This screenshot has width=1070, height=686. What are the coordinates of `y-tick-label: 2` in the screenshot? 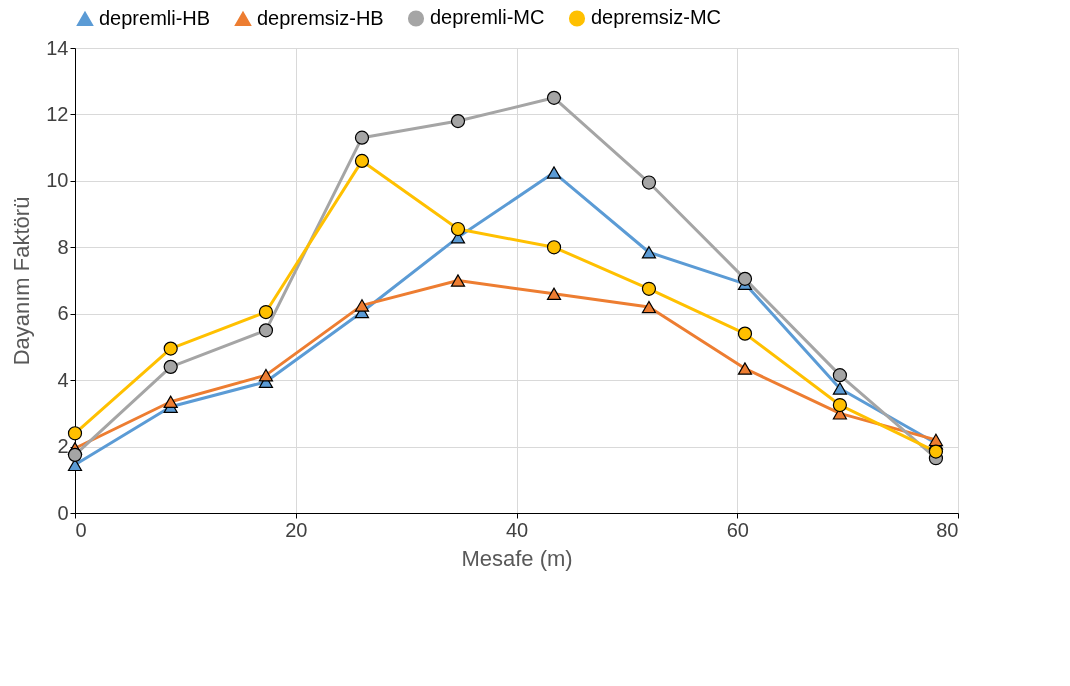 It's located at (63, 446).